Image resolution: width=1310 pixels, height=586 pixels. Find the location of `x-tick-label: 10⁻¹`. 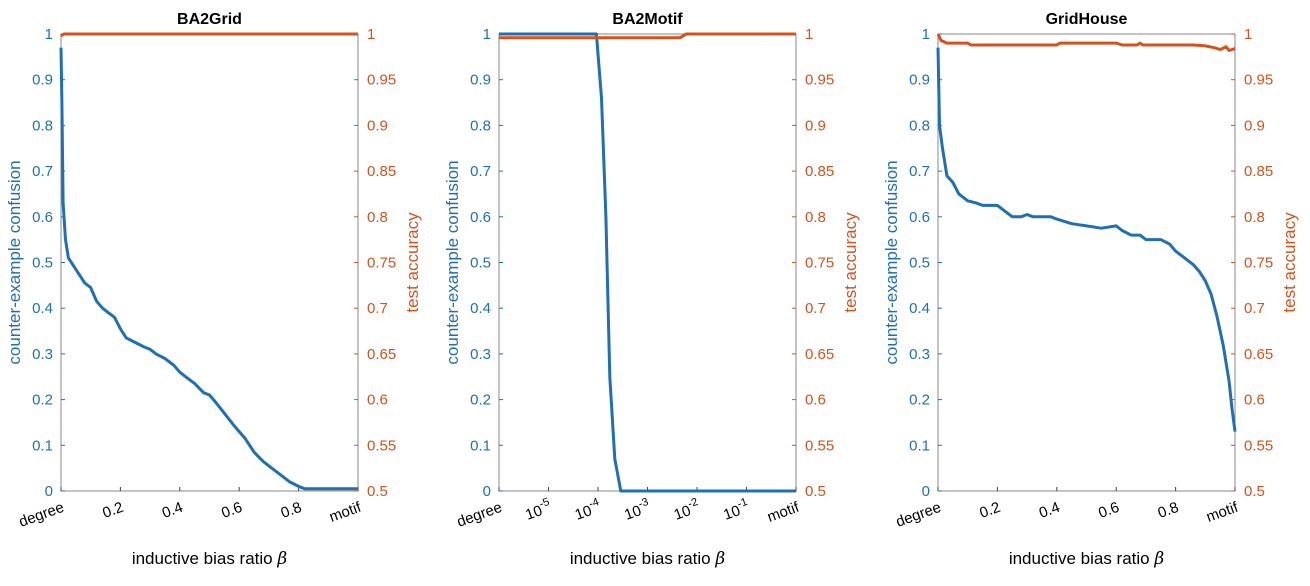

x-tick-label: 10⁻¹ is located at coordinates (736, 510).